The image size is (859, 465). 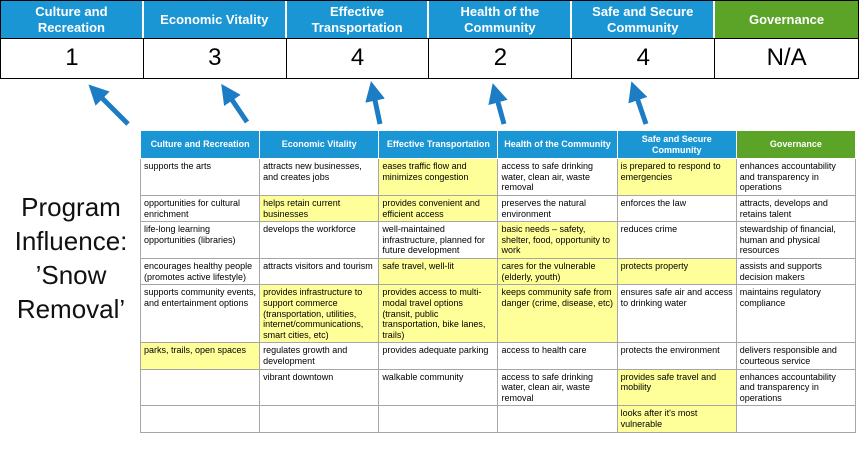 I want to click on matrix-cell-r0-c4: is prepared to respond to emergencies, so click(x=676, y=177).